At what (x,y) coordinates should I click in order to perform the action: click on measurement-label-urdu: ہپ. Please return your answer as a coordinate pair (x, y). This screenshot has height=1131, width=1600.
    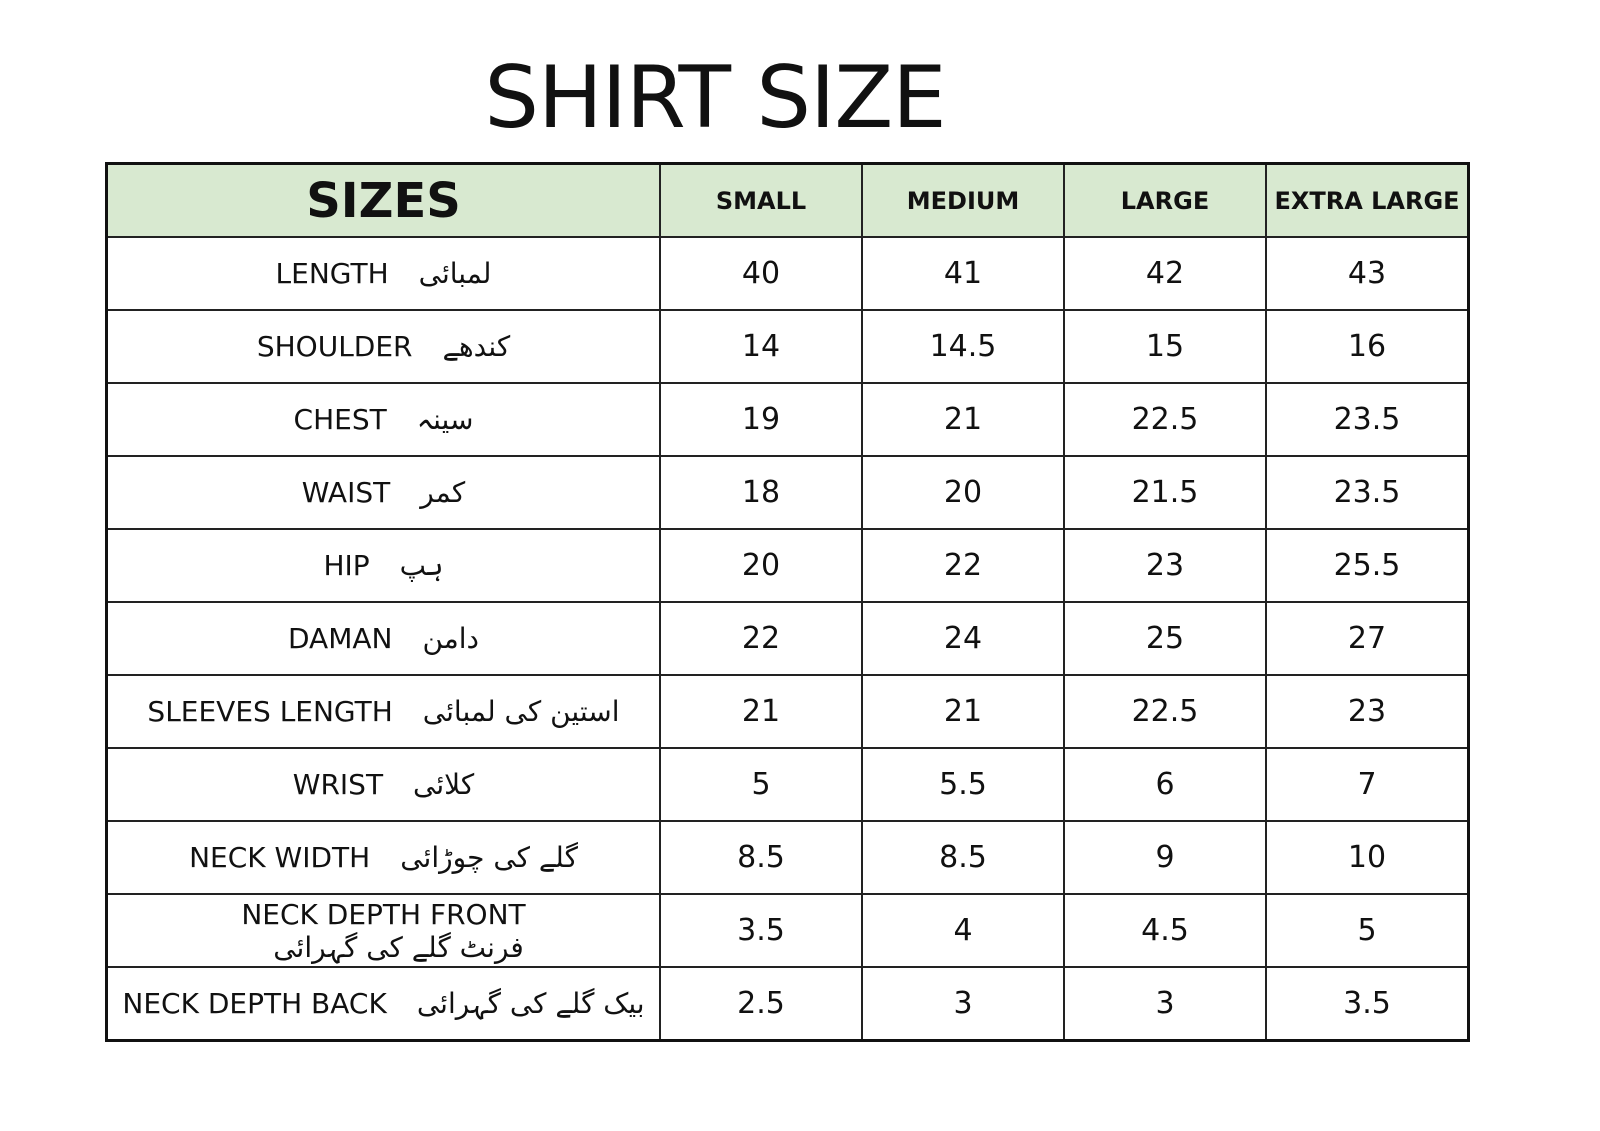
    Looking at the image, I should click on (421, 565).